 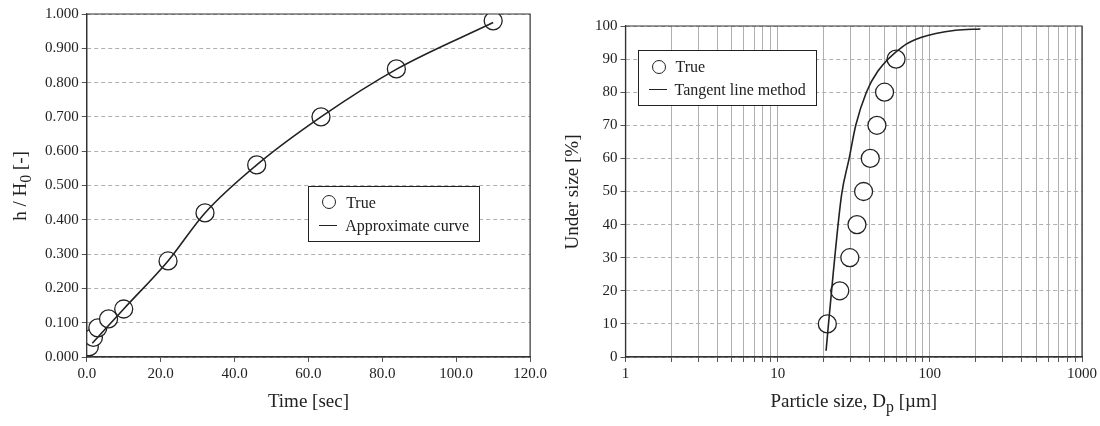 What do you see at coordinates (87, 372) in the screenshot?
I see `x-tick-label: 0.0` at bounding box center [87, 372].